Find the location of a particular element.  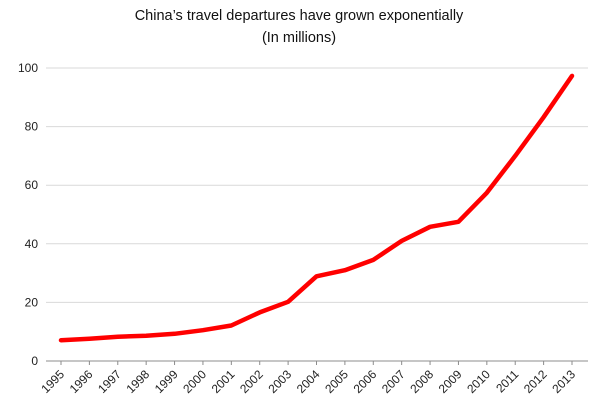

x-tick-label: 2011 is located at coordinates (507, 381).